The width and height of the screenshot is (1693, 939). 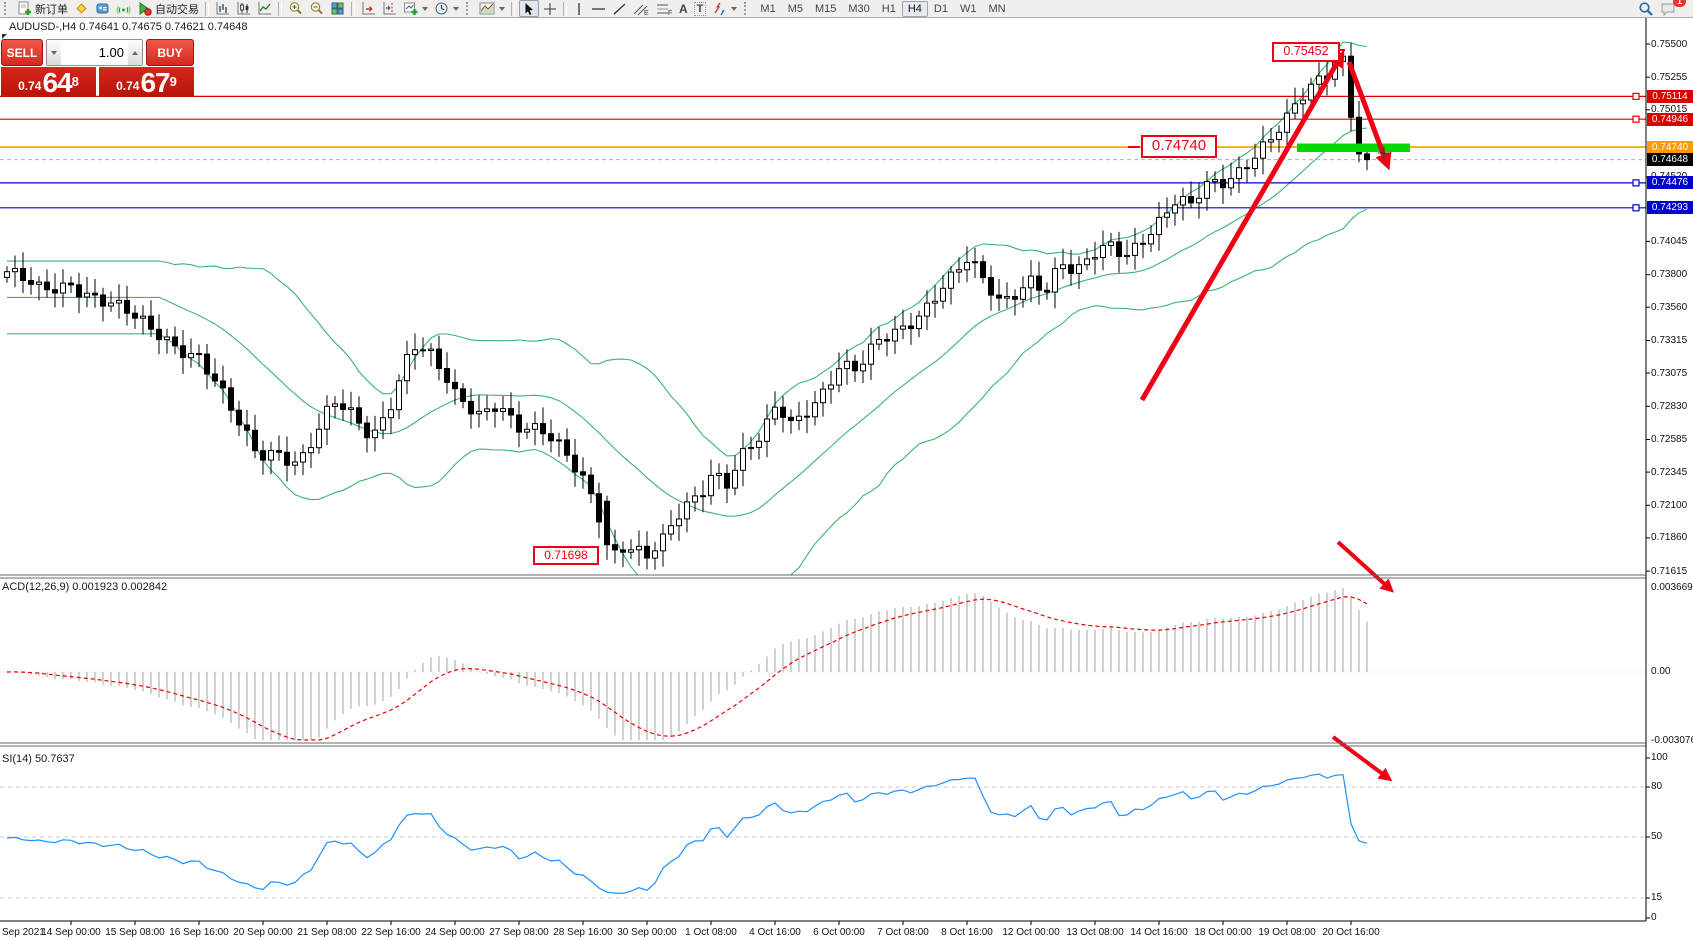 What do you see at coordinates (295, 8) in the screenshot?
I see `zoom-in-button` at bounding box center [295, 8].